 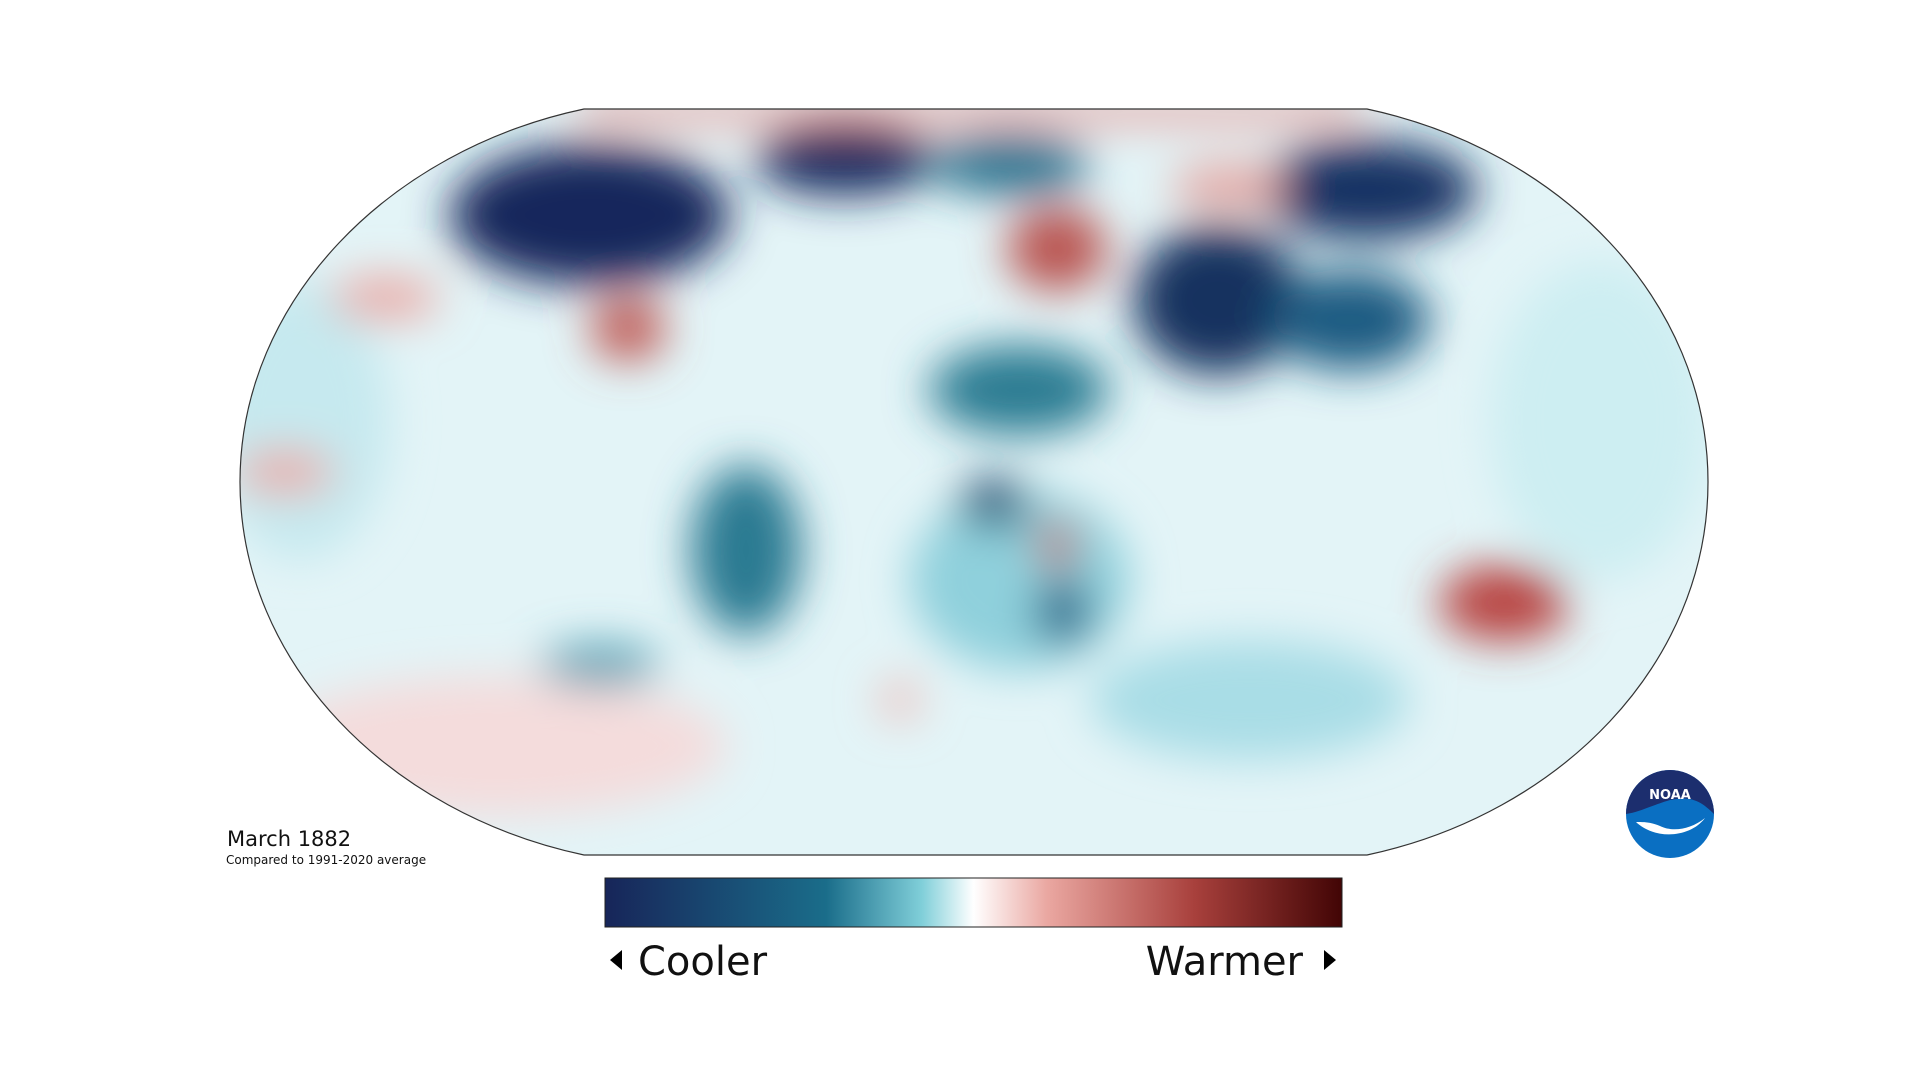 I want to click on right-arrow, so click(x=1330, y=960).